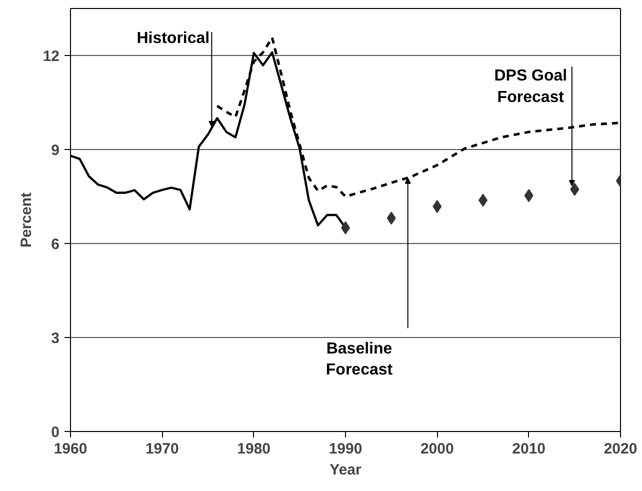 The width and height of the screenshot is (642, 491). Describe the element at coordinates (254, 449) in the screenshot. I see `x-tick-label: 1980` at that location.